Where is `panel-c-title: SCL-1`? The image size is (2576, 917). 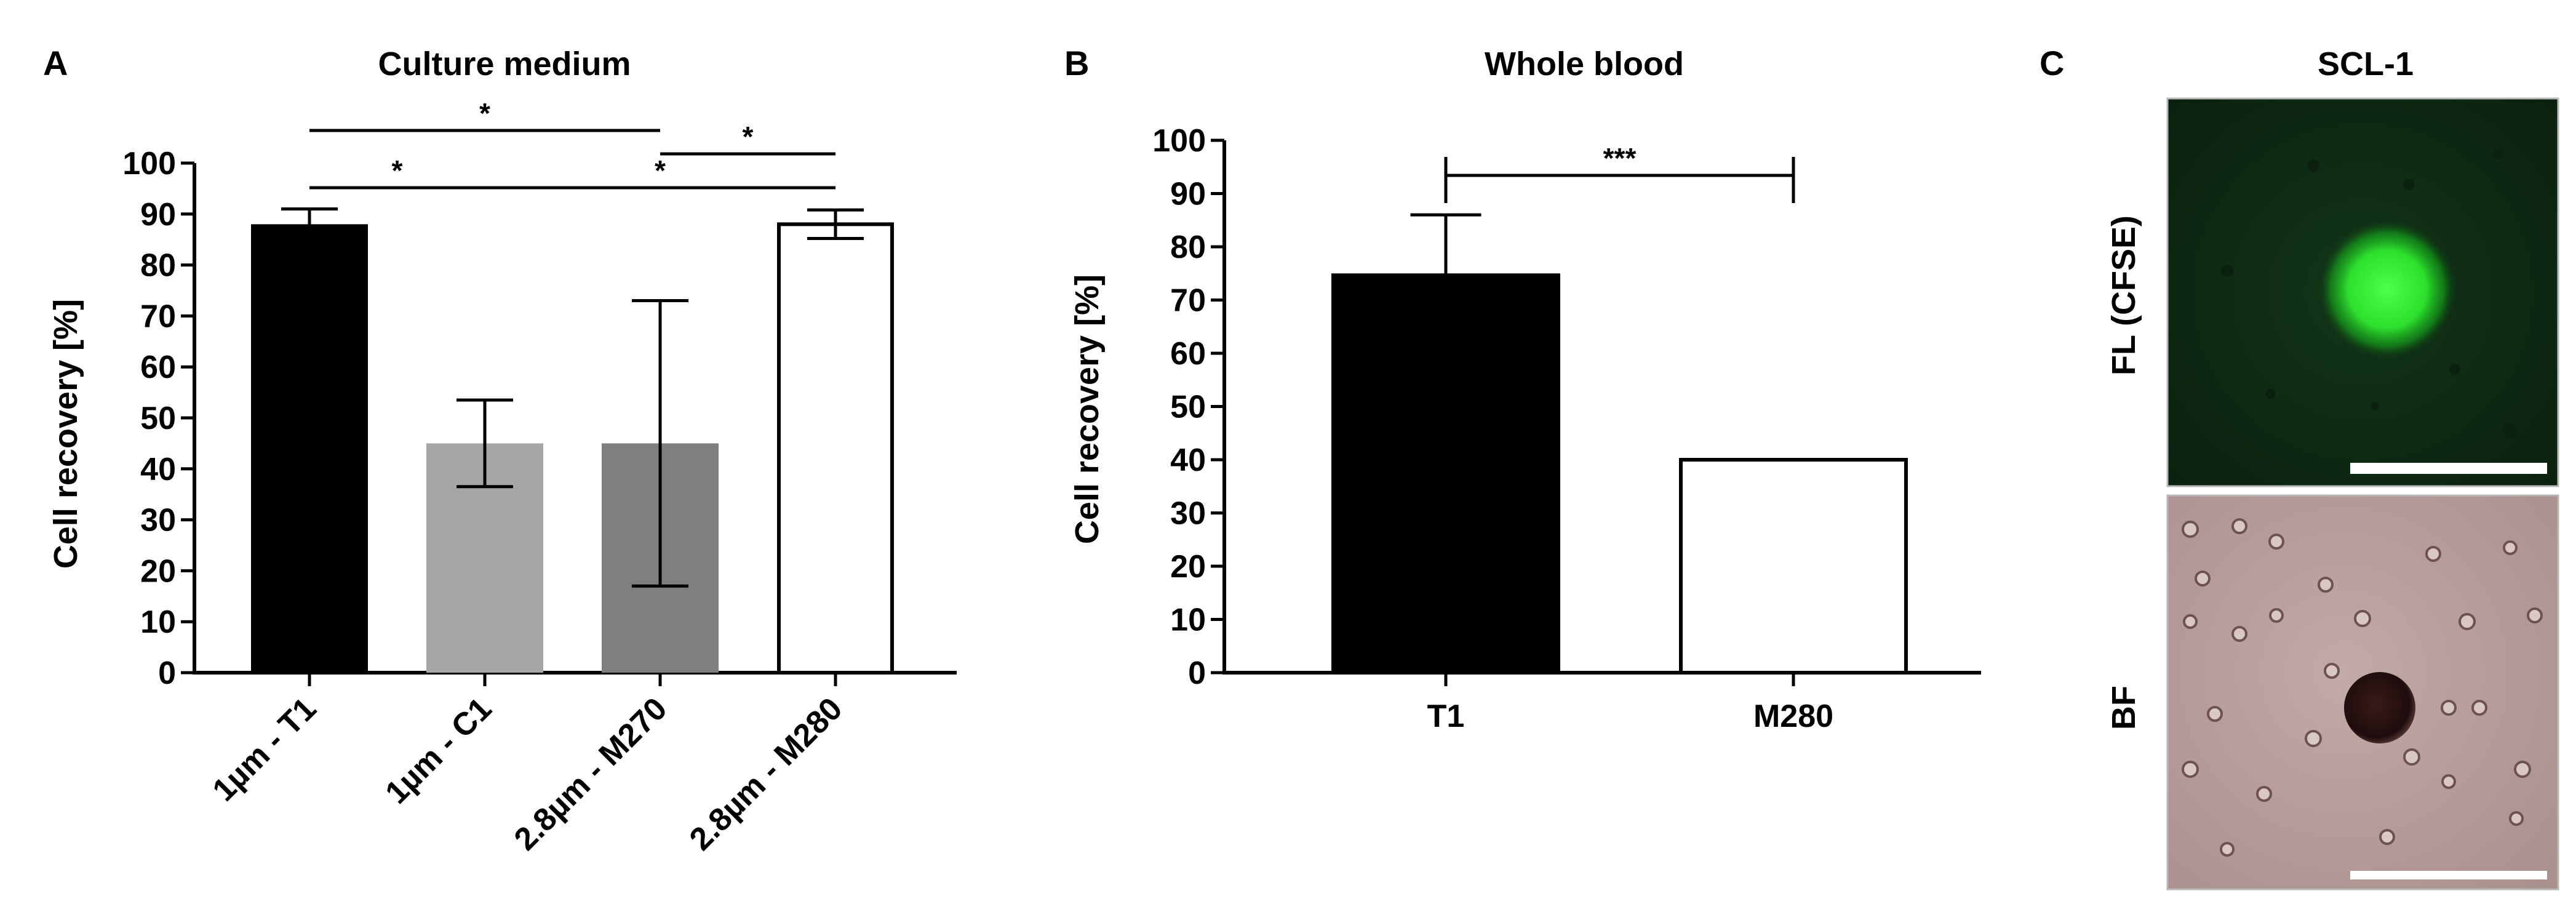
panel-c-title: SCL-1 is located at coordinates (2366, 64).